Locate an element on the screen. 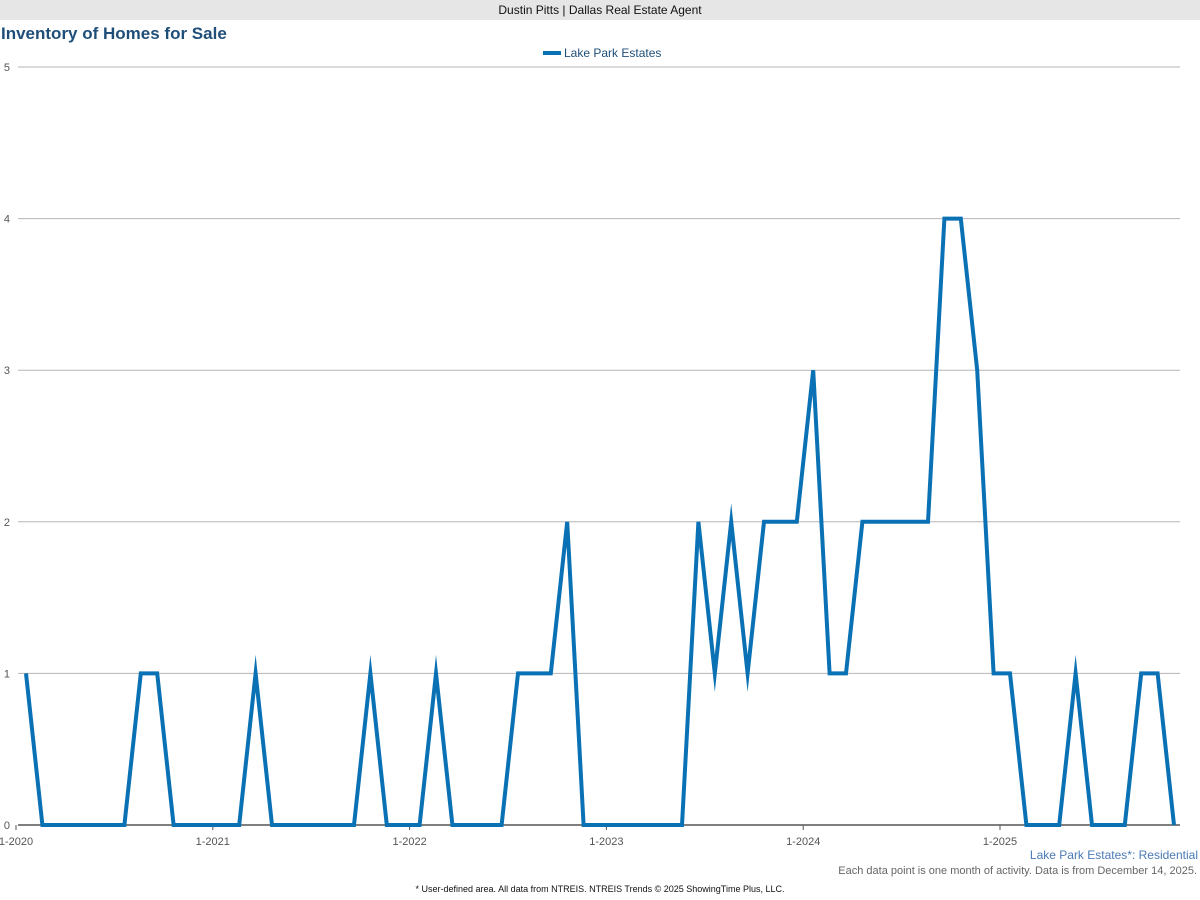 Image resolution: width=1200 pixels, height=900 pixels. area-note: Lake Park Estates*: Residential is located at coordinates (1113, 855).